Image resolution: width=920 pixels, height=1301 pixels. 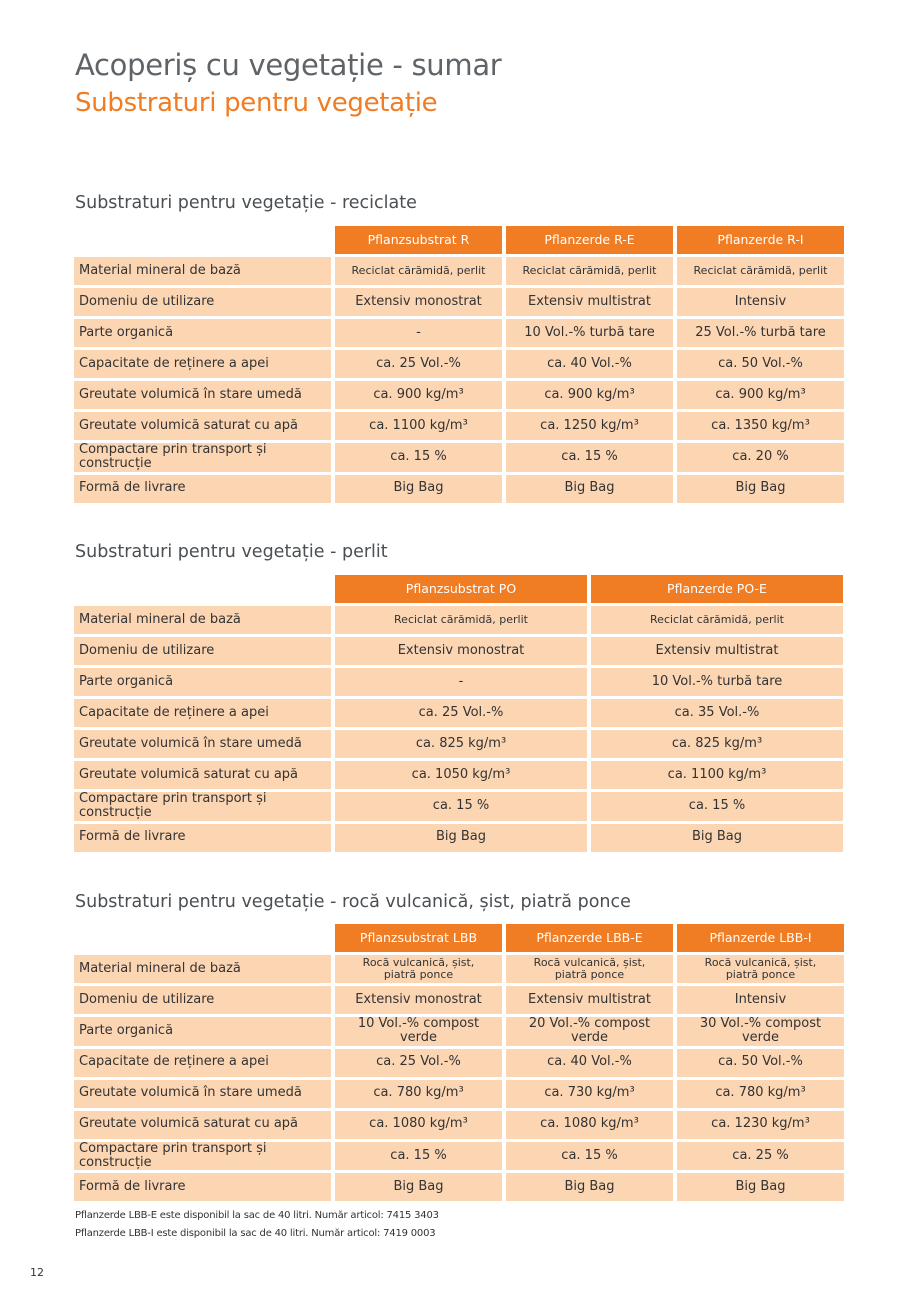 I want to click on table-row: Parte organică -10 Vol.-% turbă tare, so click(x=458, y=682).